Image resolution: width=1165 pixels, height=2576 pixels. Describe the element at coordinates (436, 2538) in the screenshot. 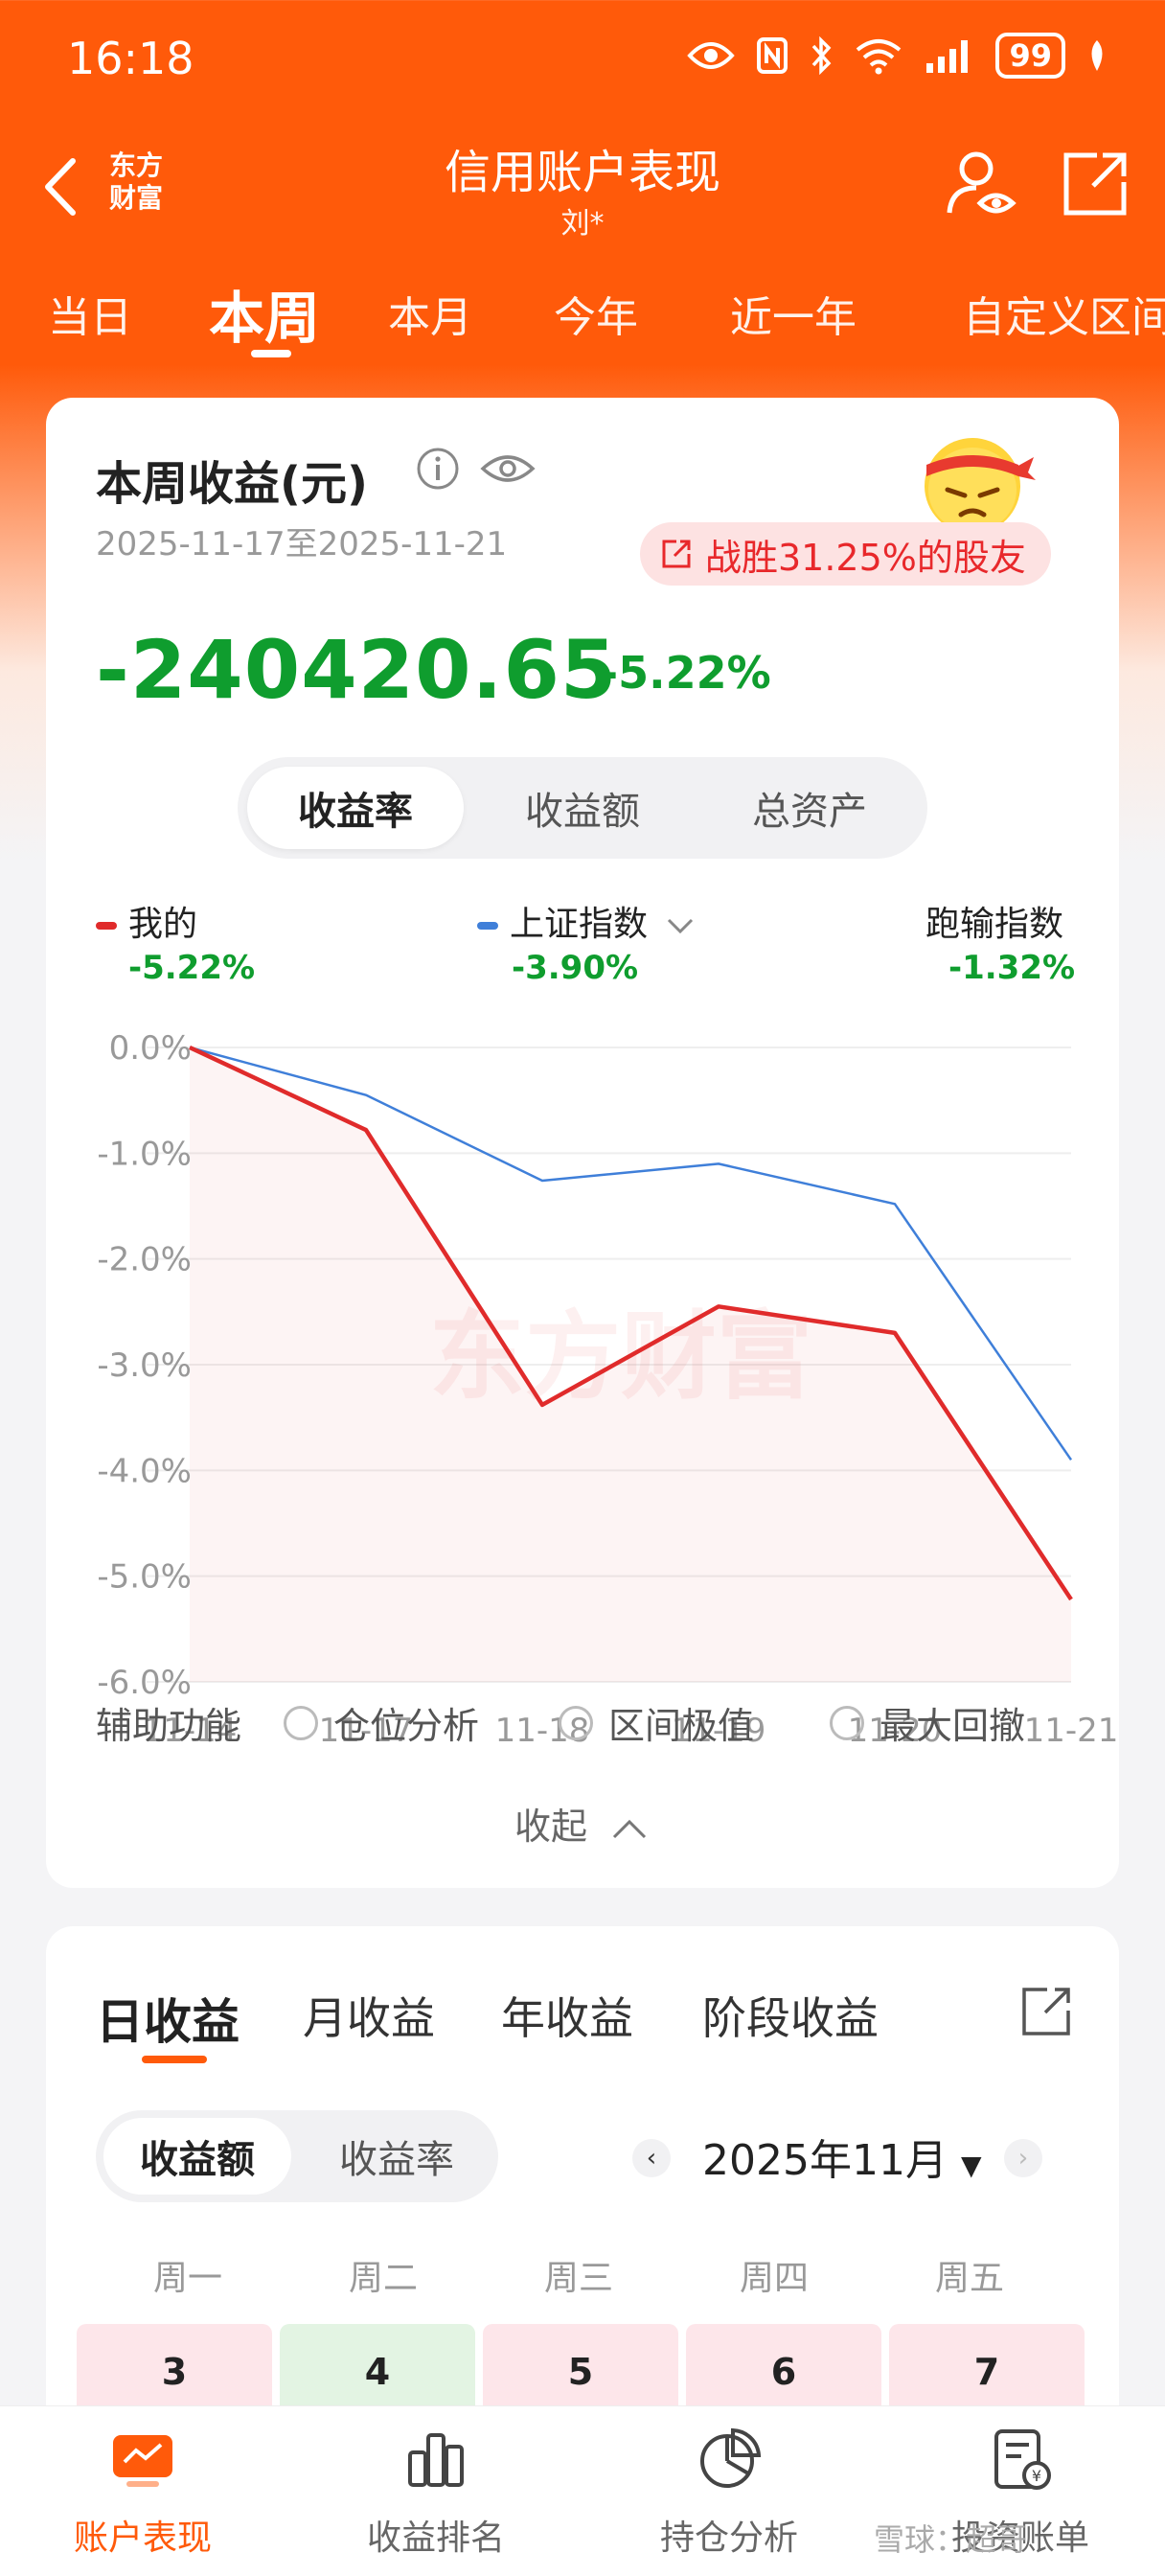

I see `nav-label: 收益排名` at that location.